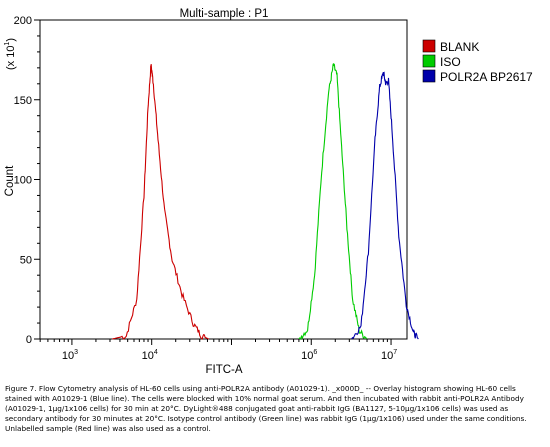  I want to click on legend-label: BLANK, so click(459, 47).